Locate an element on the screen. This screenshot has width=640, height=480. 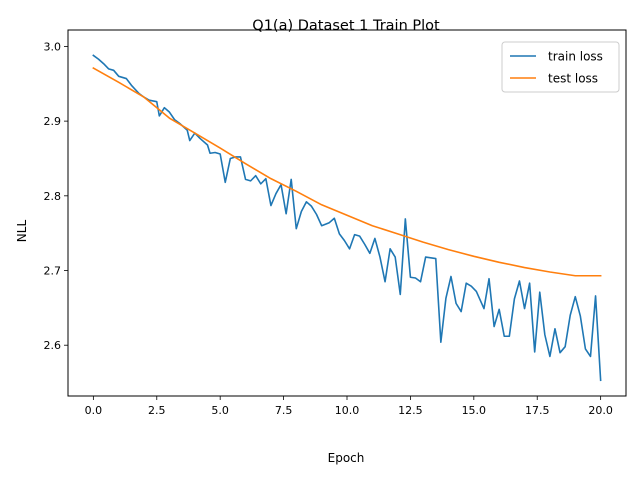
x-tick-label: 7.5 is located at coordinates (284, 410).